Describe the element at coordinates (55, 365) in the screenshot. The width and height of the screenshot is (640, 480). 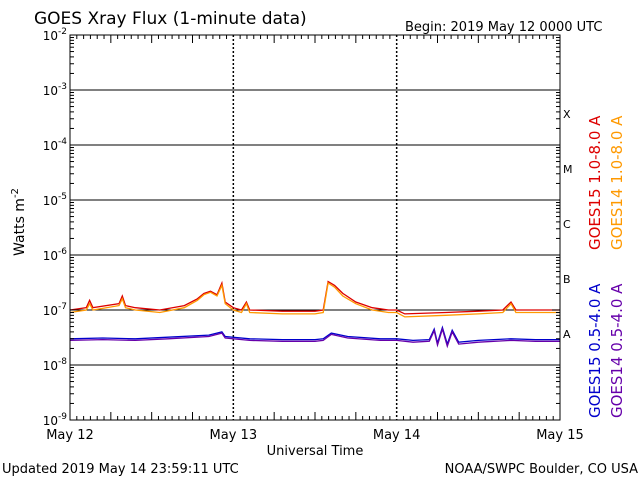
I see `y-tick-label: 10⁻⁸` at that location.